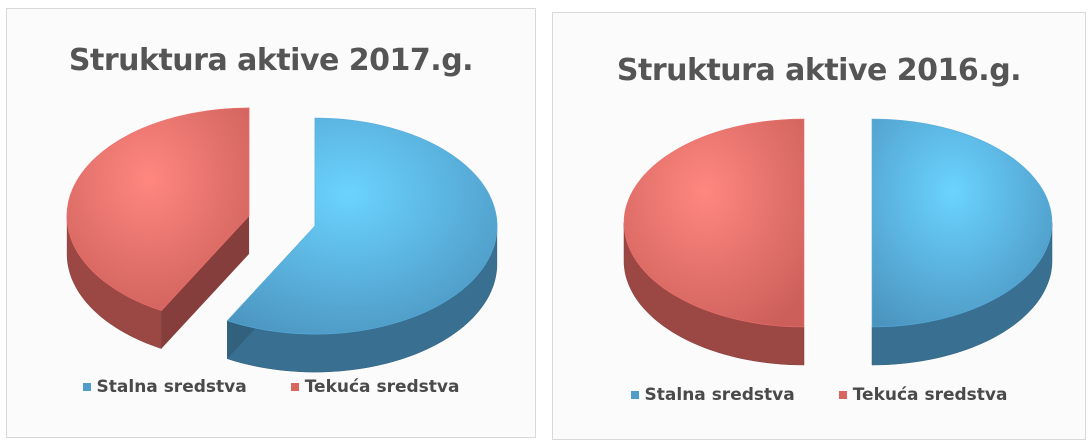 This screenshot has height=442, width=1090. I want to click on chart-title: Struktura aktive 2016.g., so click(819, 70).